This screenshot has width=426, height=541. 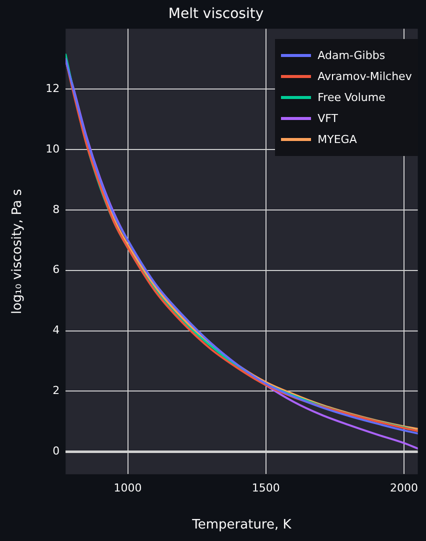 I want to click on legend-label: Avramov-Milchev, so click(x=365, y=76).